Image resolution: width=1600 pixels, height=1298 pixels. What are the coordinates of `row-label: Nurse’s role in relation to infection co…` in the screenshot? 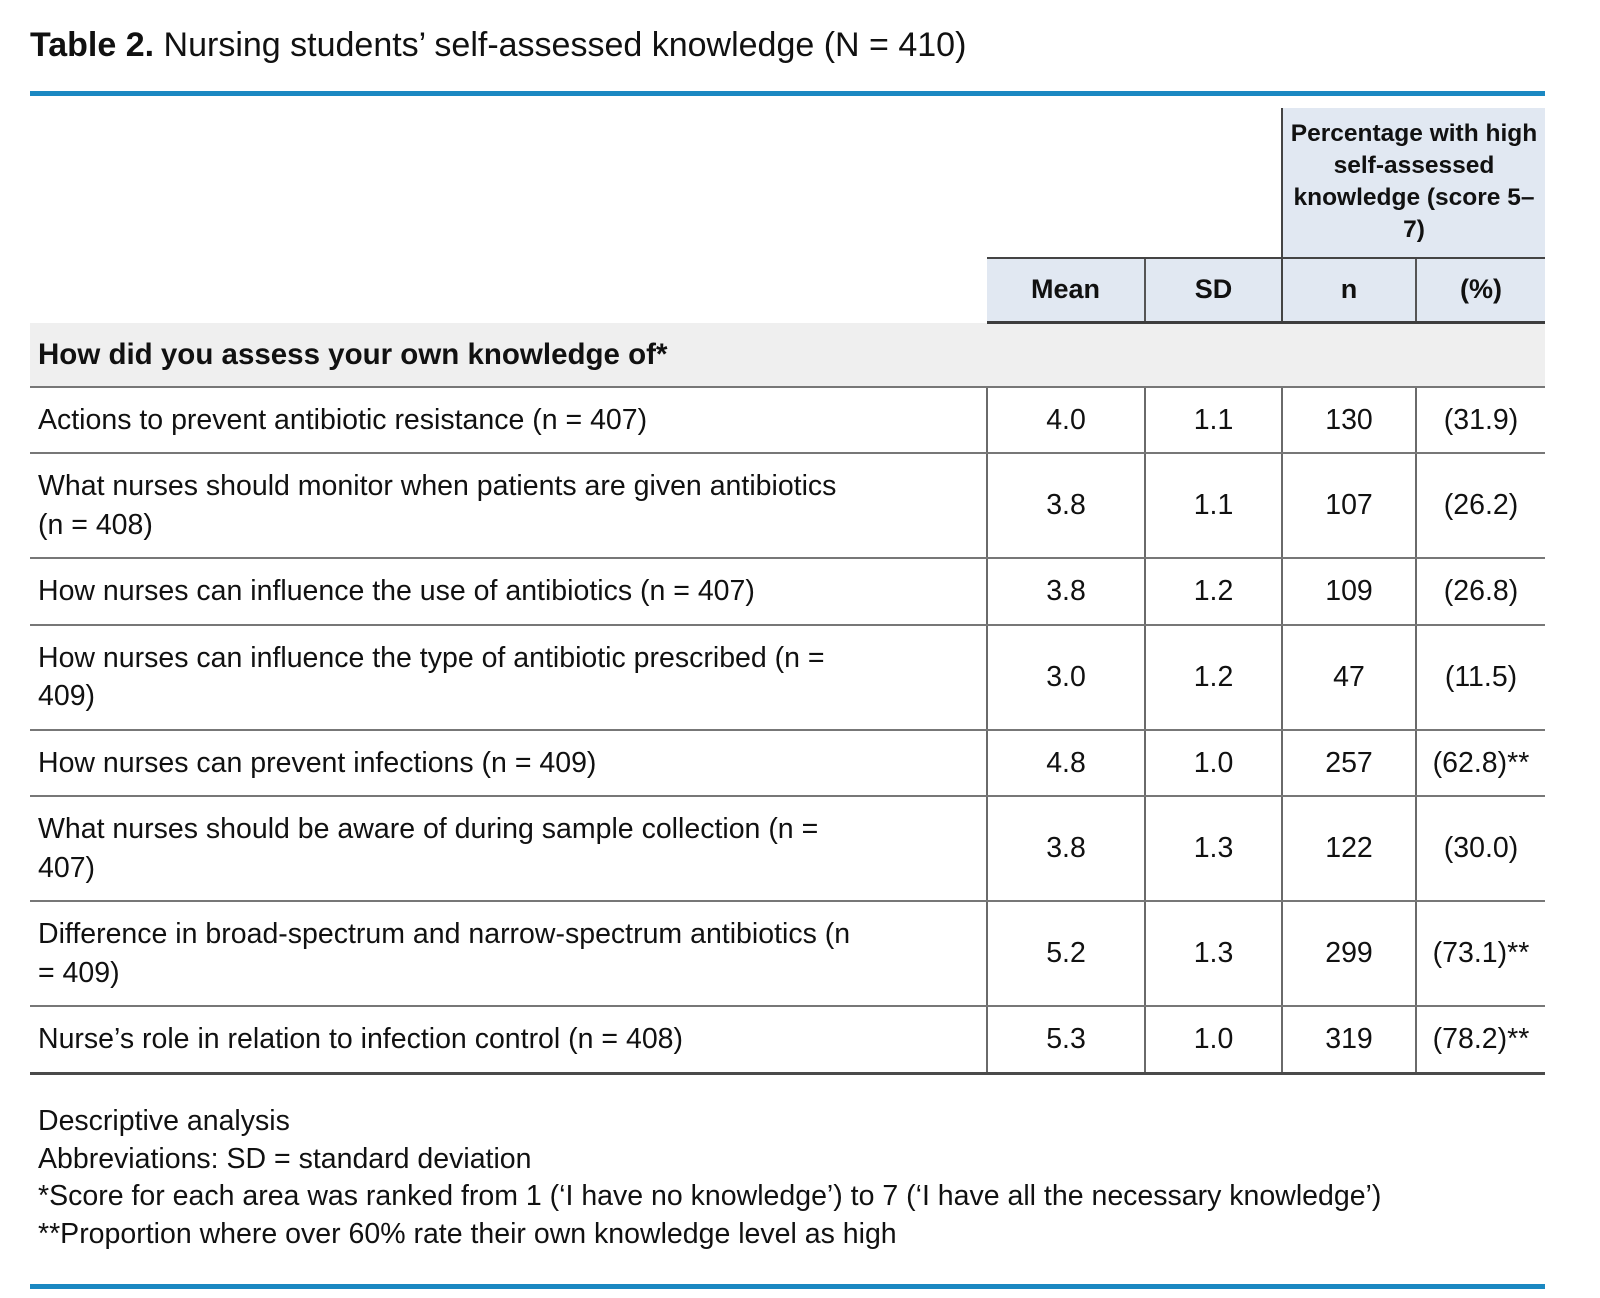 It's located at (508, 1040).